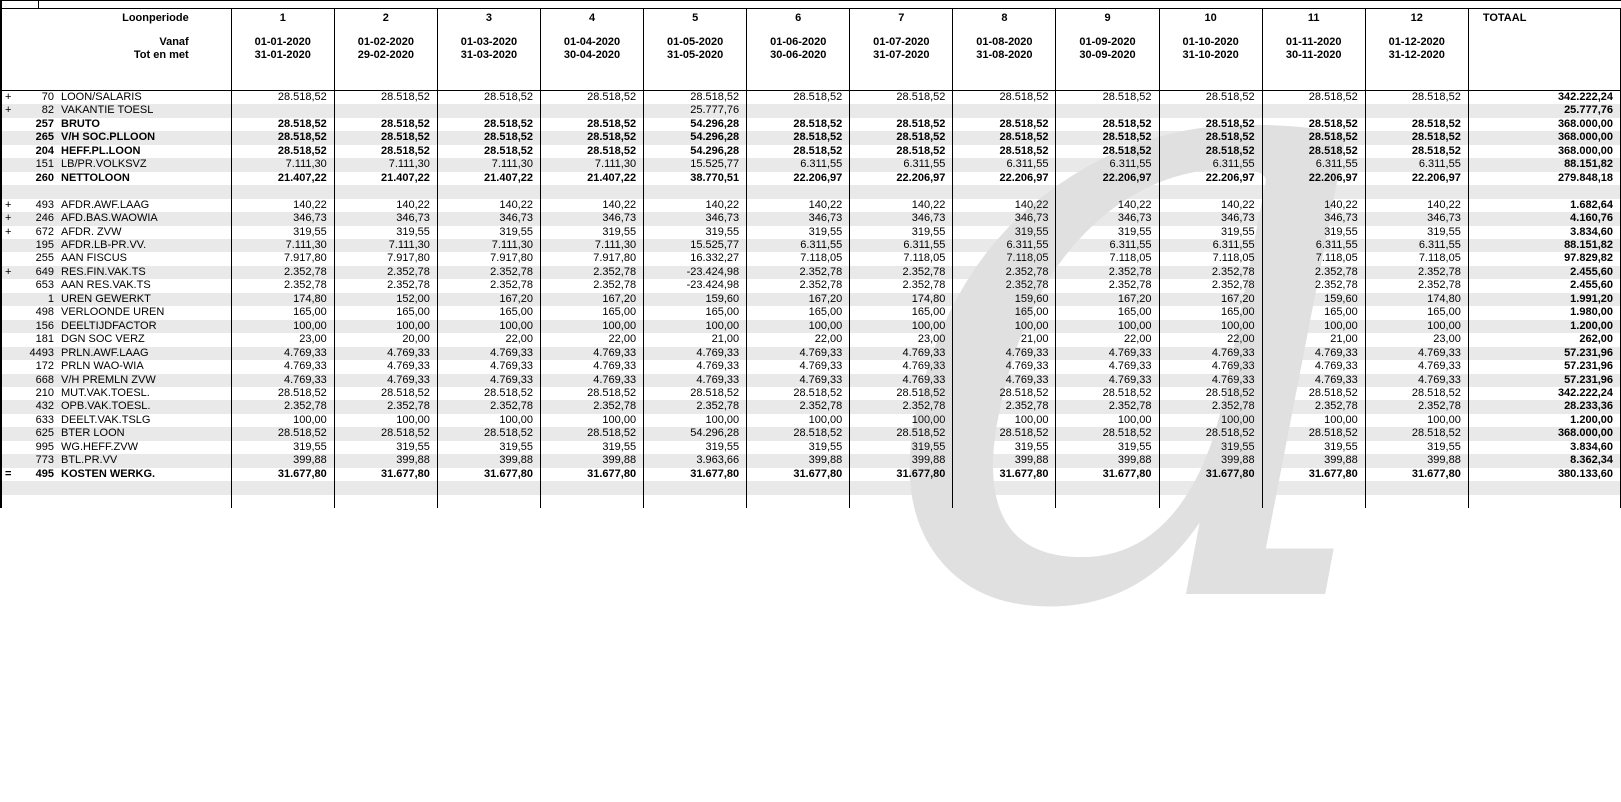 Image resolution: width=1621 pixels, height=802 pixels. What do you see at coordinates (108, 379) in the screenshot?
I see `row-name: V/H PREMLN ZVW` at bounding box center [108, 379].